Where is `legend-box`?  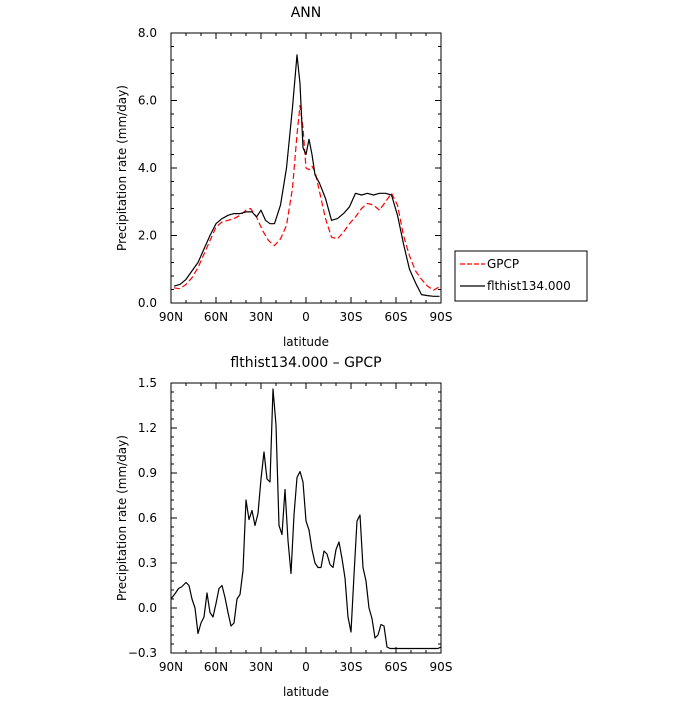
legend-box is located at coordinates (521, 276).